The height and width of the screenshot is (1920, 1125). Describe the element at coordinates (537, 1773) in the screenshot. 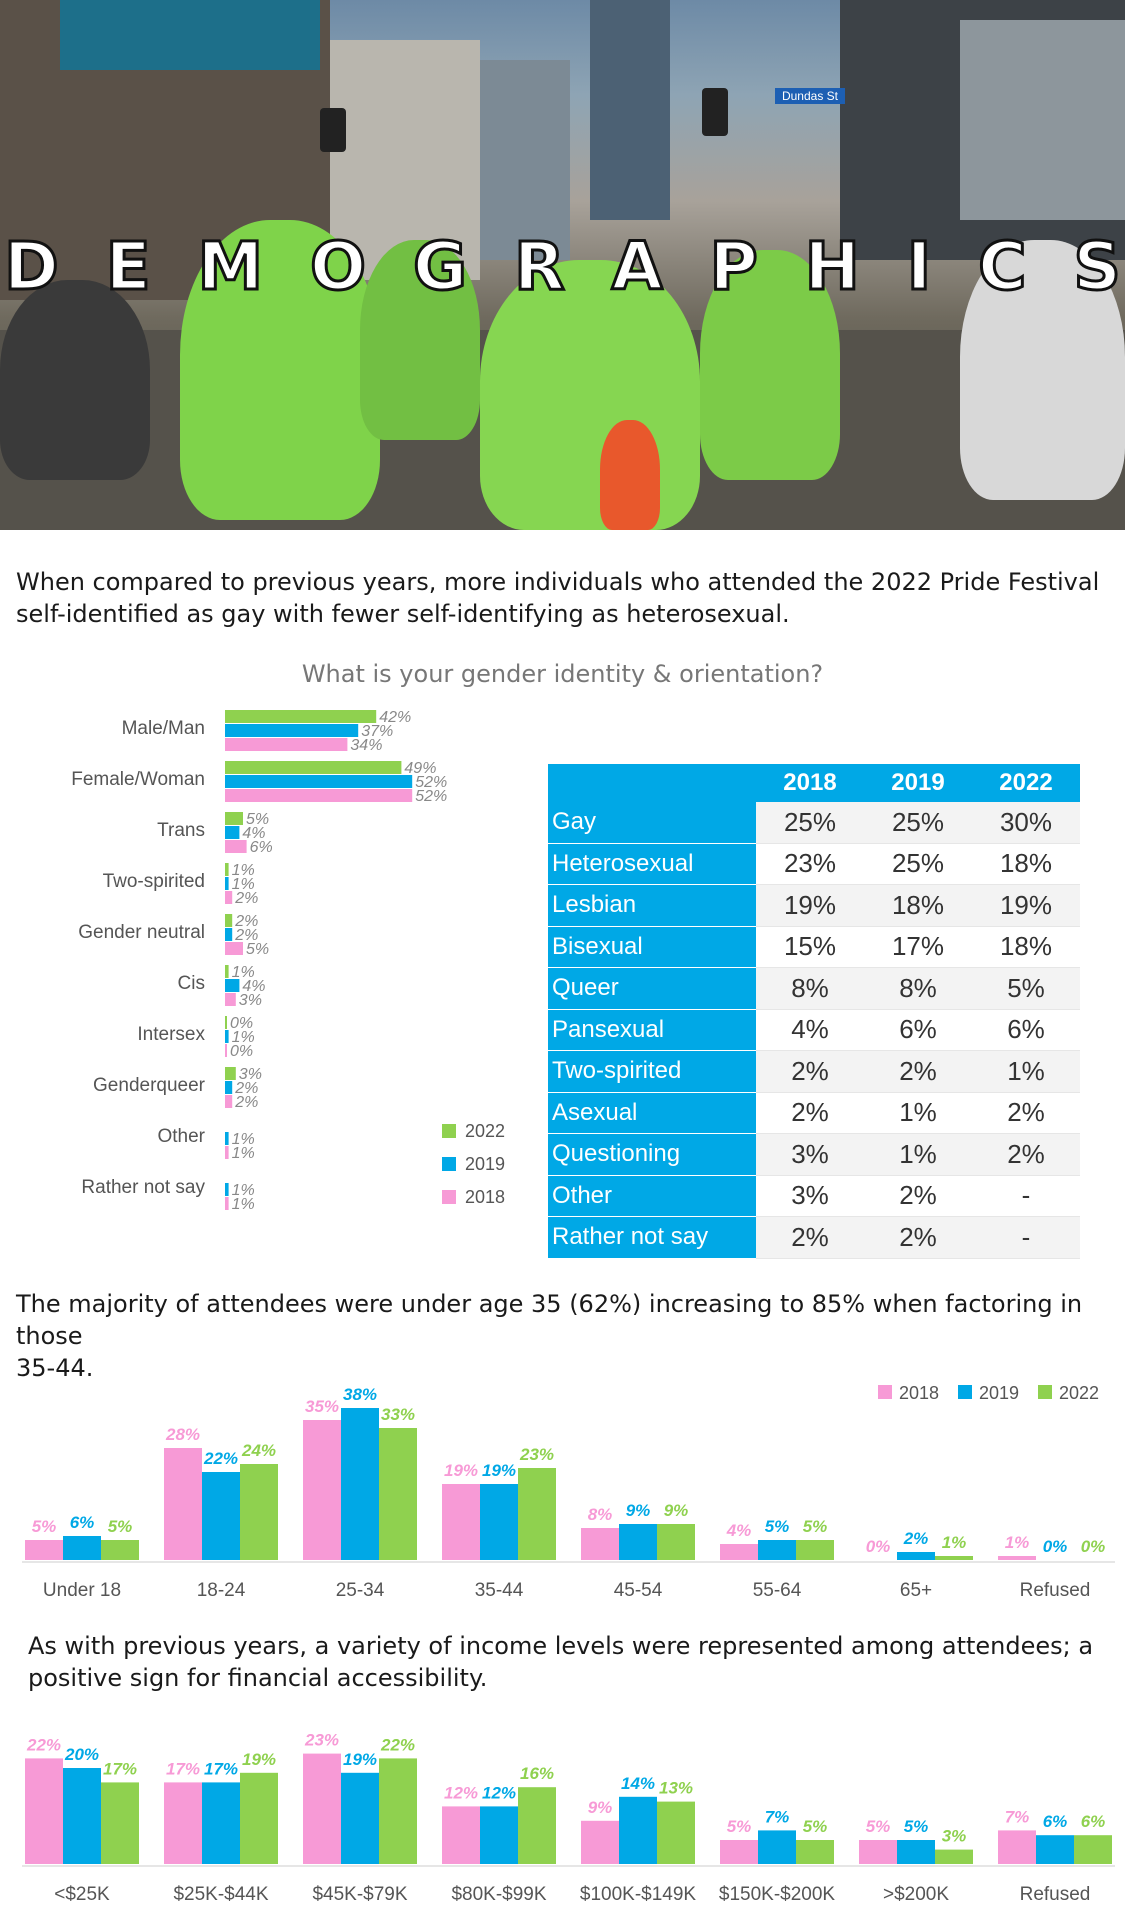

I see `bar-value-label: 16%` at that location.